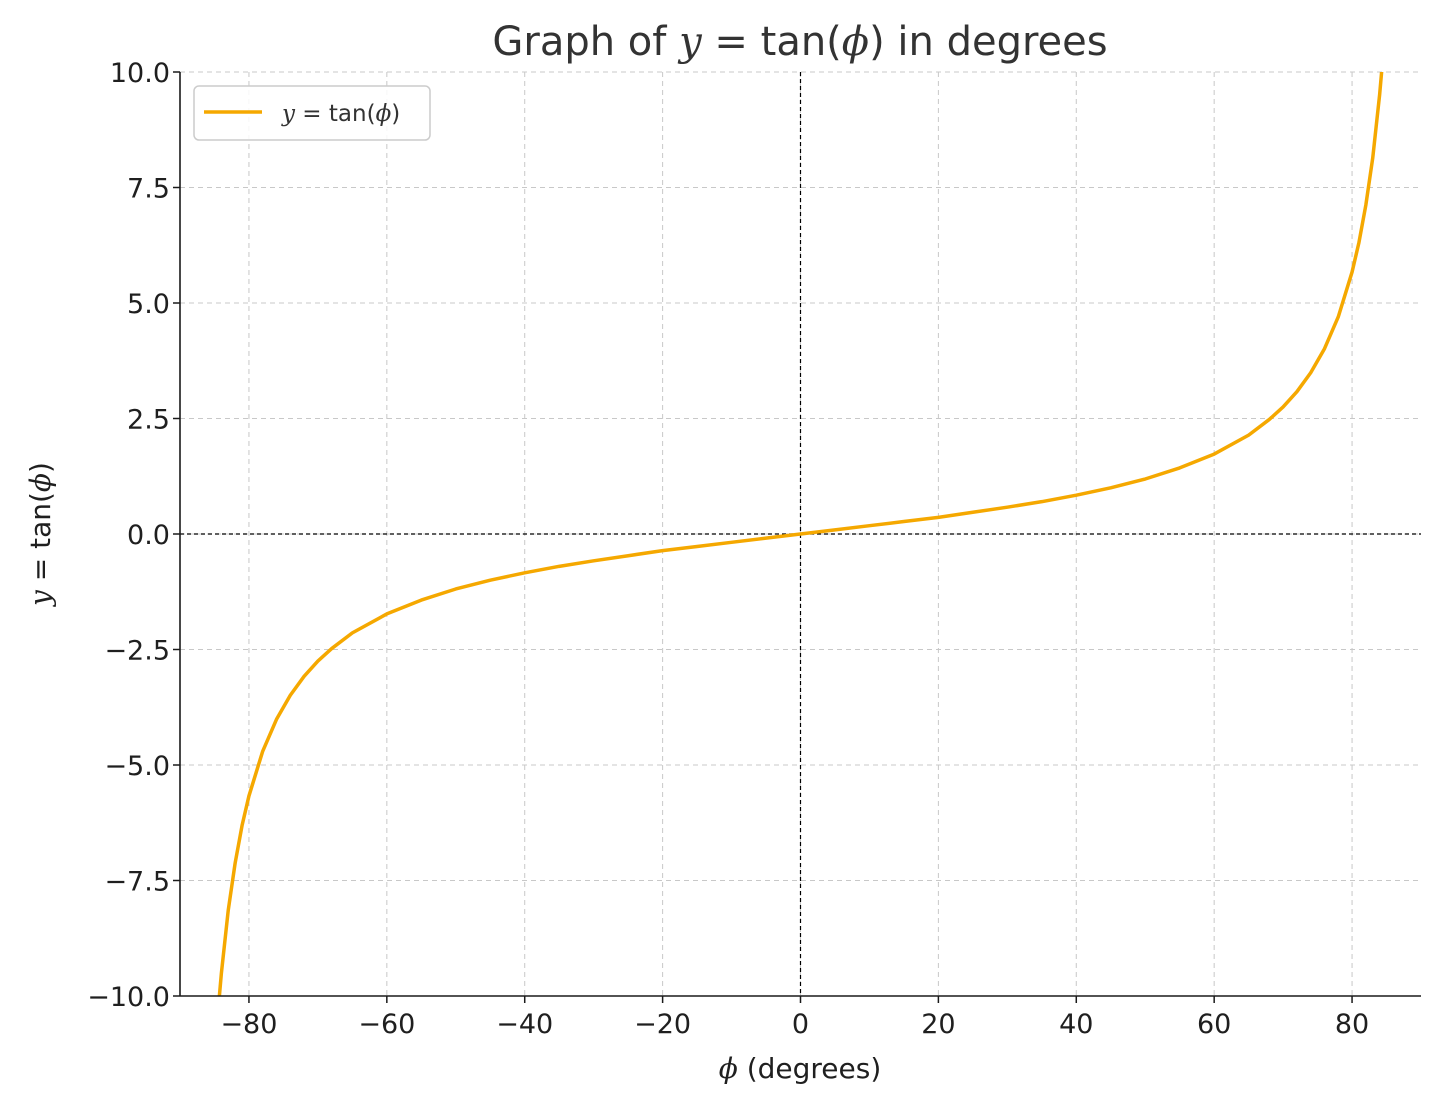 The height and width of the screenshot is (1107, 1440). Describe the element at coordinates (248, 1024) in the screenshot. I see `x-tick-label: −80` at that location.